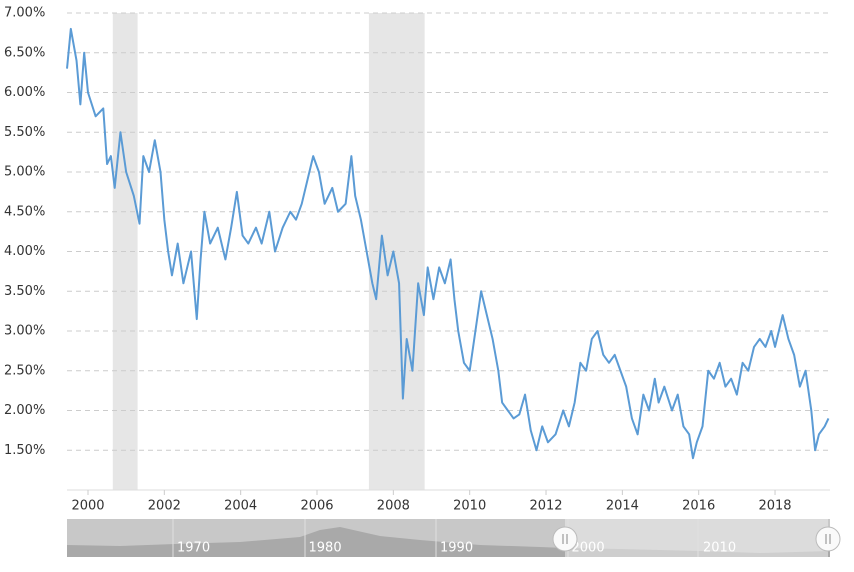 The width and height of the screenshot is (854, 572). What do you see at coordinates (545, 506) in the screenshot?
I see `x-tick-label: 2012` at bounding box center [545, 506].